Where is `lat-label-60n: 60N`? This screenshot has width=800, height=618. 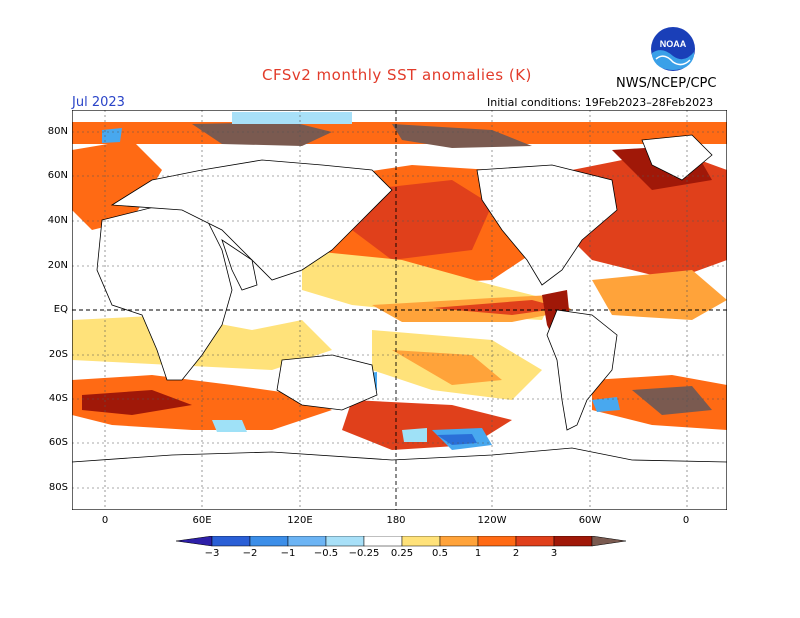 lat-label-60n: 60N is located at coordinates (57, 175).